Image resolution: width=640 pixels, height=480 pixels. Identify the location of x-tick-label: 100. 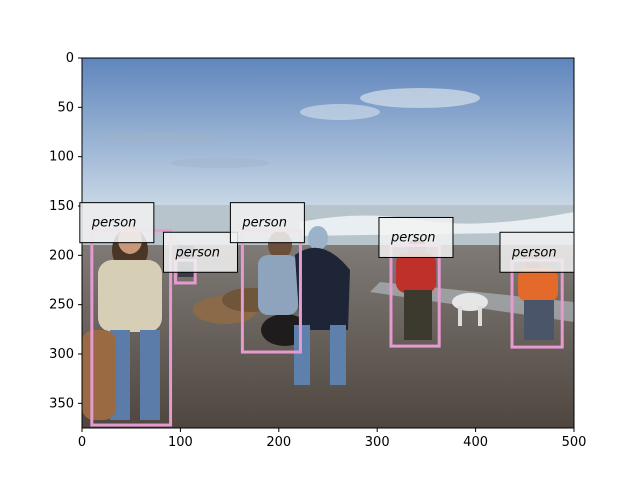
(180, 442).